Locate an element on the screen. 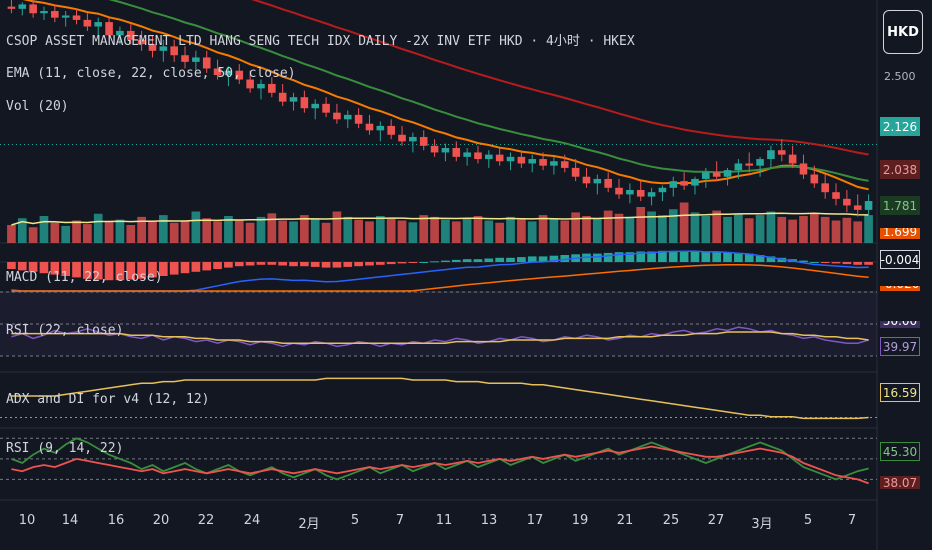 The image size is (932, 550). time-axis-tick: 3月 is located at coordinates (762, 524).